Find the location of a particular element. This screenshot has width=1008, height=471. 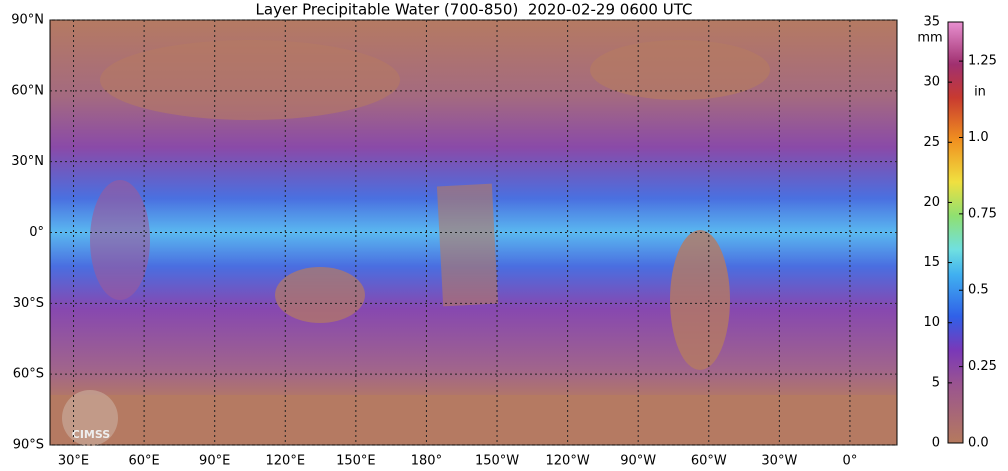

x-tick-label: 120°W is located at coordinates (568, 461).